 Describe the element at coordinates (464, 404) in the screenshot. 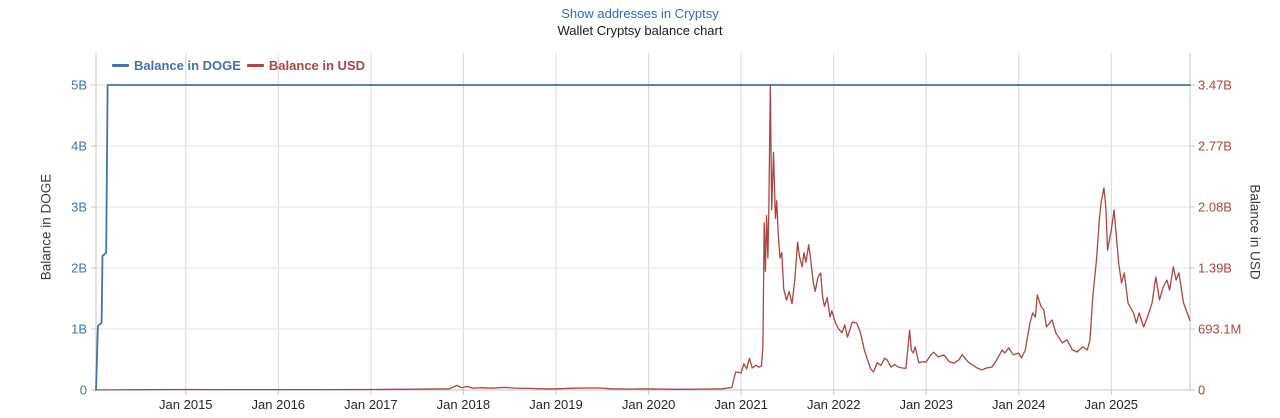

I see `x-tick-label: Jan 2018` at that location.